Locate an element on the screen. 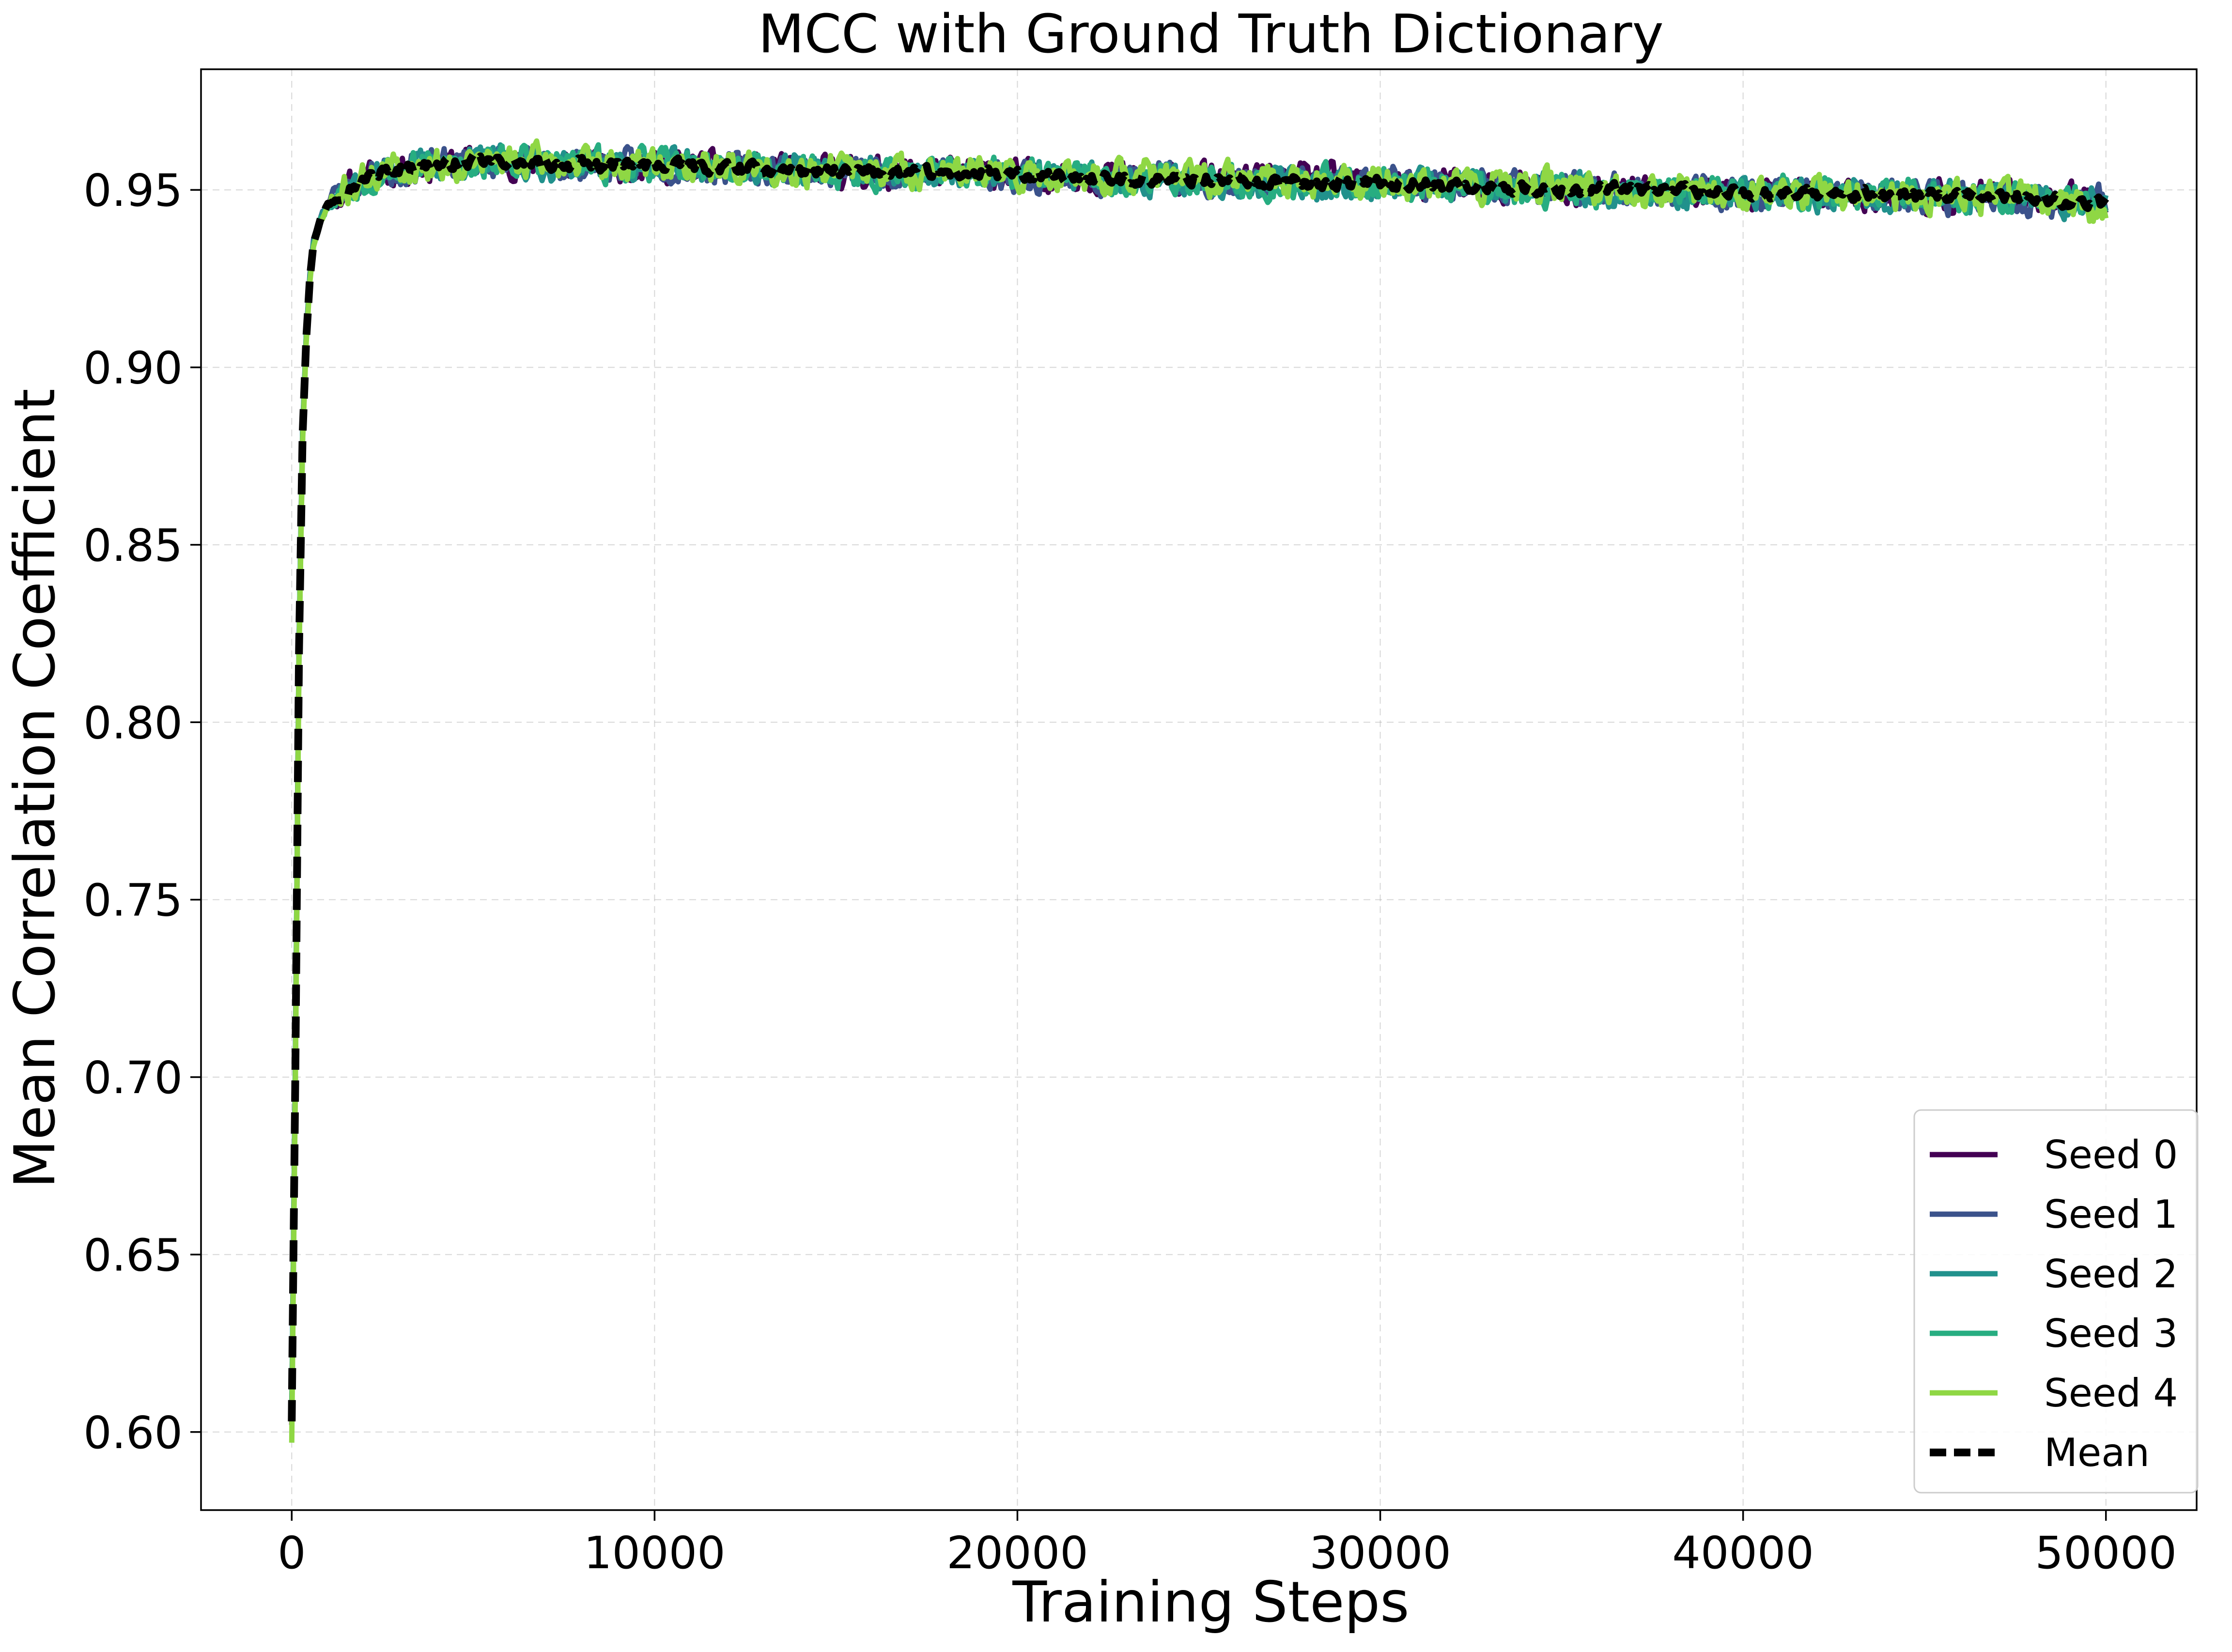  x-tick-label: 10000 is located at coordinates (655, 1553).